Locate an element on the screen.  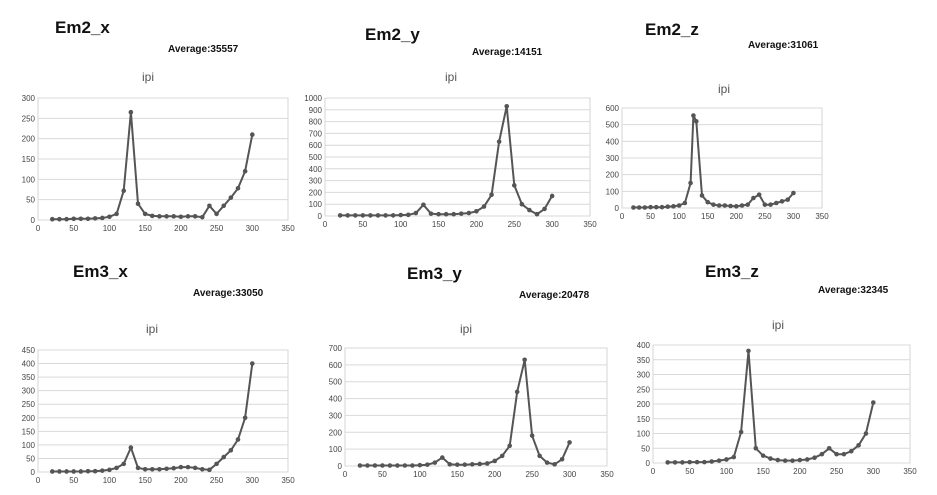
series-line is located at coordinates (465, 412).